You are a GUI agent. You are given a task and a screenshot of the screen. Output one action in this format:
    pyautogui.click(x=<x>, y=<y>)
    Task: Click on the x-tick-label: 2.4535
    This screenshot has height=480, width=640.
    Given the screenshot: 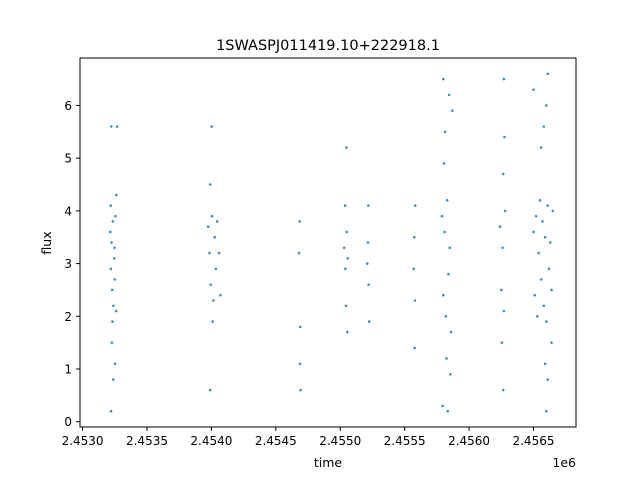 What is the action you would take?
    pyautogui.click(x=147, y=441)
    